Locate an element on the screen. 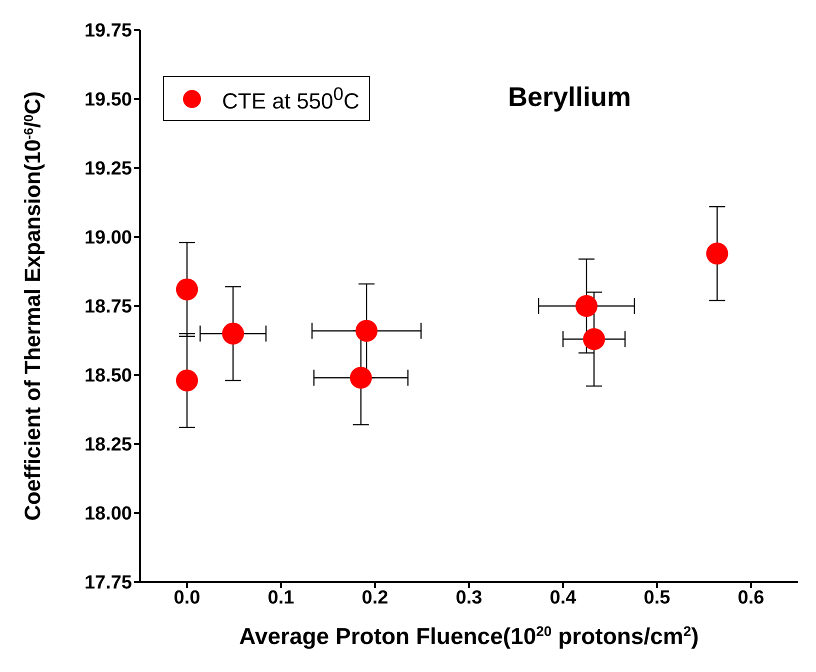 This screenshot has height=672, width=816. y-tick-label: 17.75 is located at coordinates (108, 583).